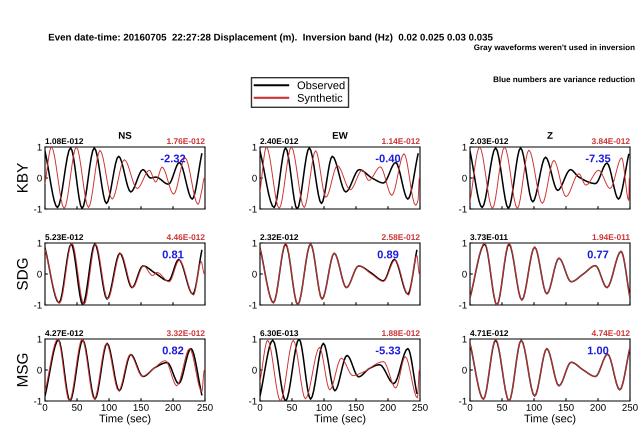 This screenshot has height=444, width=639. What do you see at coordinates (173, 350) in the screenshot?
I see `annotation: 0.82` at bounding box center [173, 350].